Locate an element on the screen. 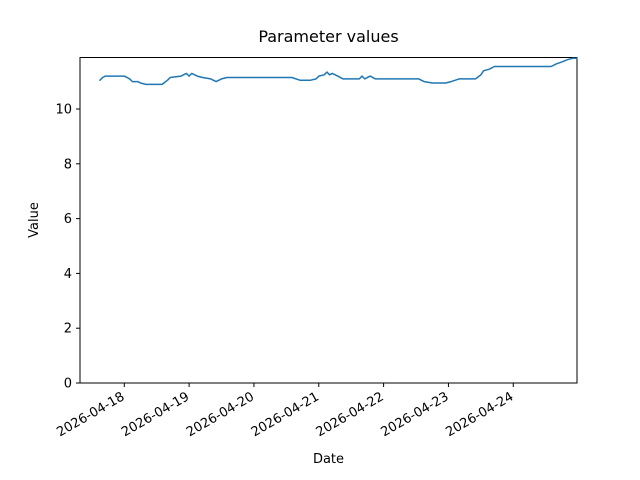 Image resolution: width=640 pixels, height=480 pixels. y-tick-label: 10 is located at coordinates (63, 110).